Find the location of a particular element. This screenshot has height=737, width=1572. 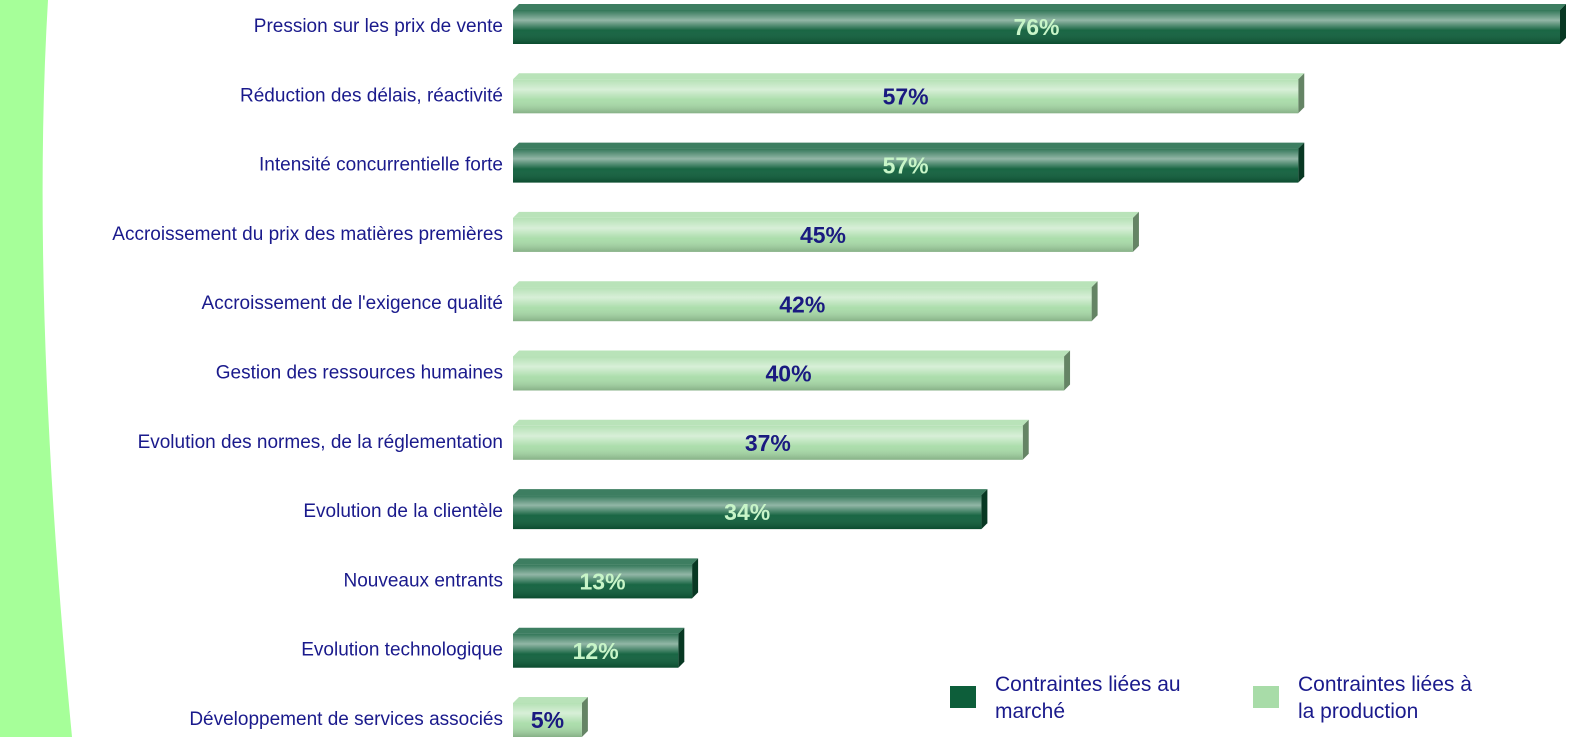

category-label: Evolution technologique is located at coordinates (402, 650).